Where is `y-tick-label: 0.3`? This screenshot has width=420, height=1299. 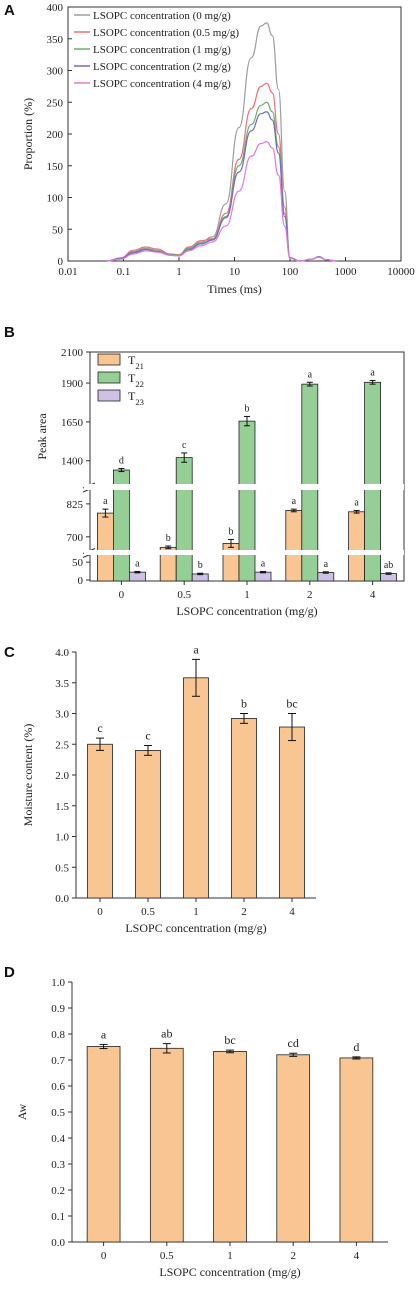
y-tick-label: 0.3 is located at coordinates (58, 1165).